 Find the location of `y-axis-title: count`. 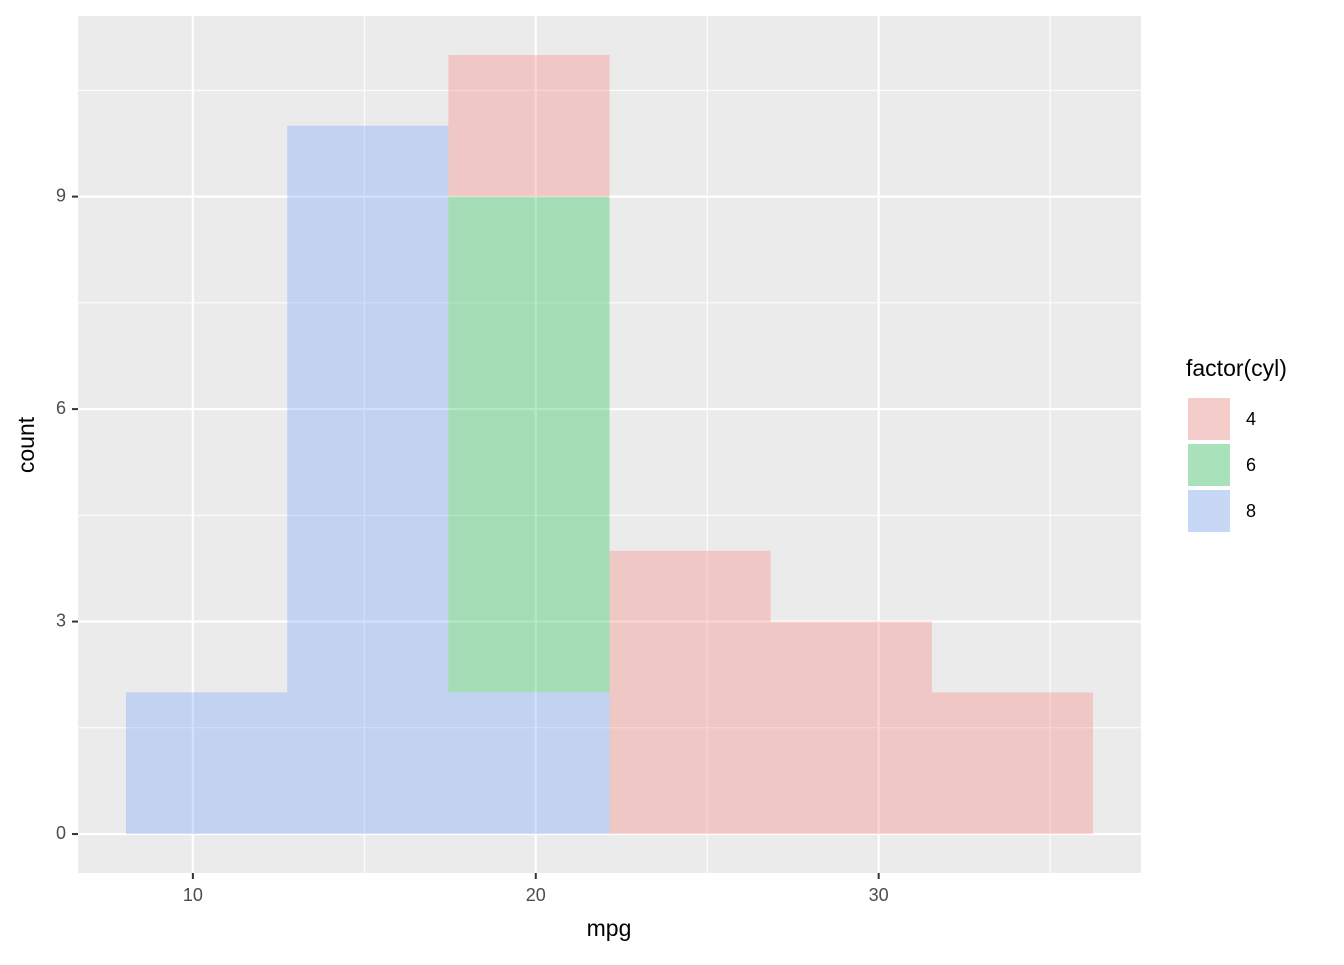

y-axis-title: count is located at coordinates (26, 444).